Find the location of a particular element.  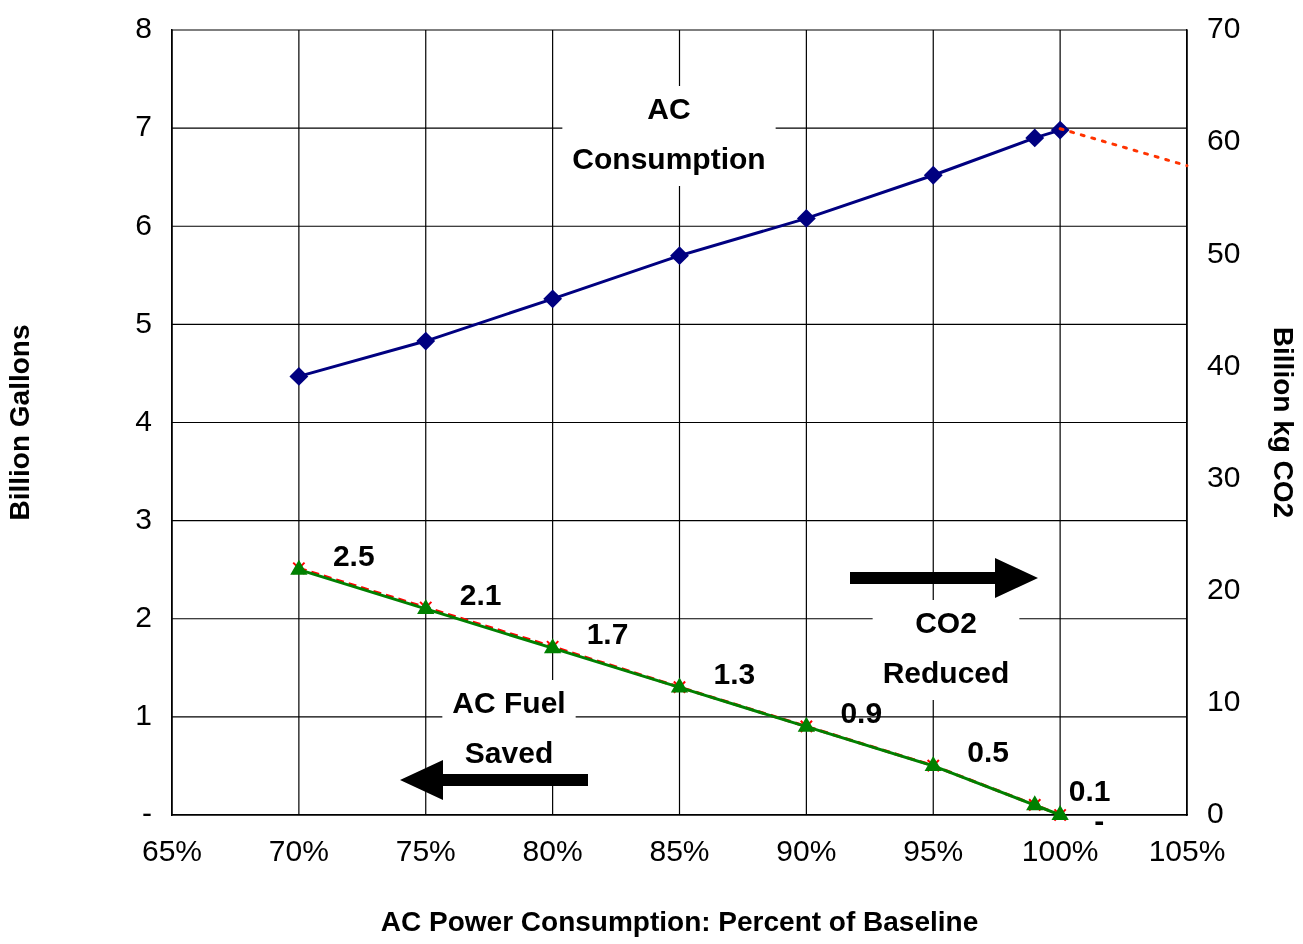

annotation: AC Consumption is located at coordinates (669, 134).